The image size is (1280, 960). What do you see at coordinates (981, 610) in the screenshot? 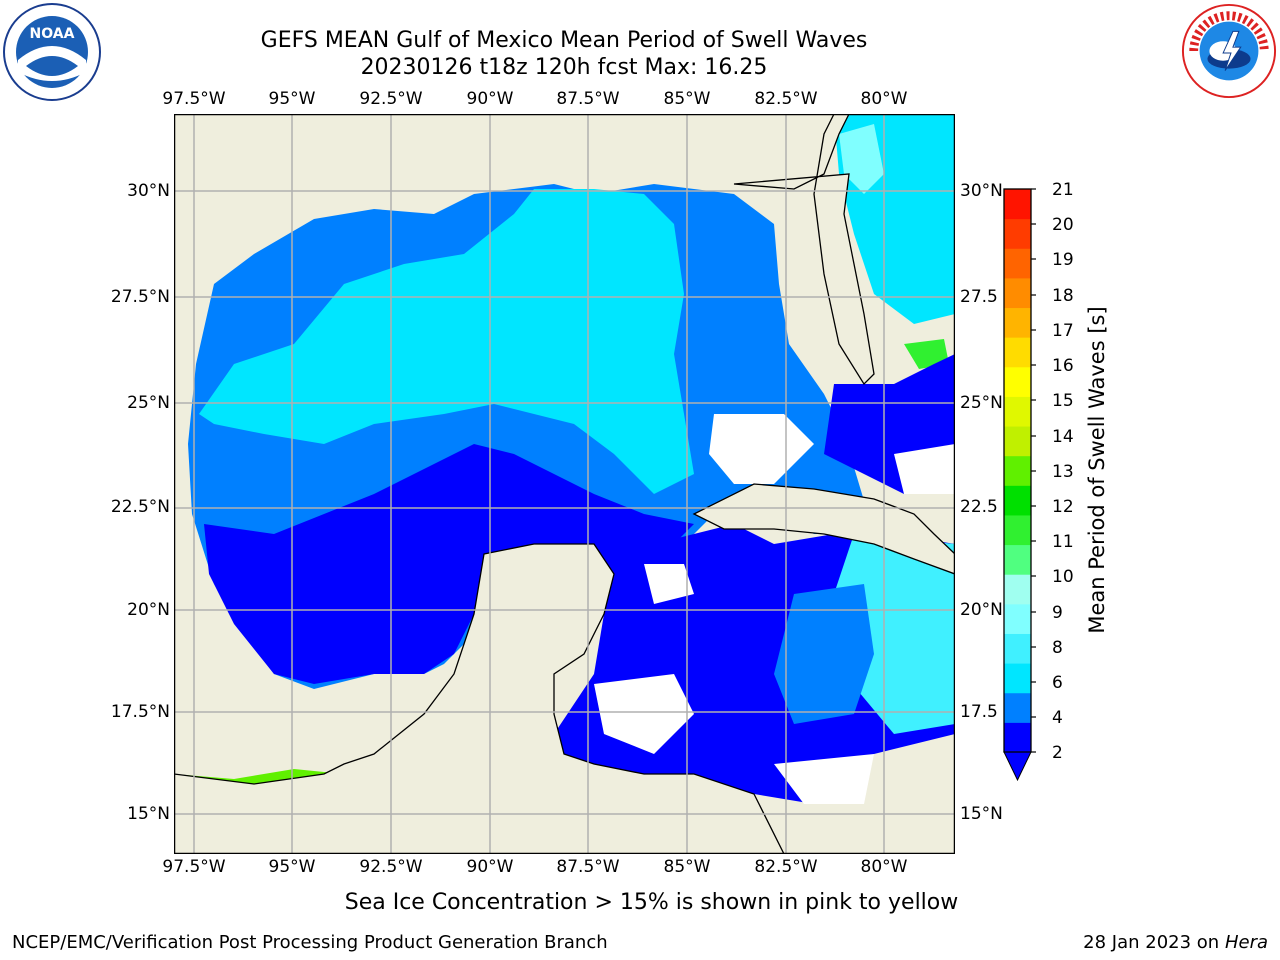
I see `lat-label-right: 20°N` at bounding box center [981, 610].